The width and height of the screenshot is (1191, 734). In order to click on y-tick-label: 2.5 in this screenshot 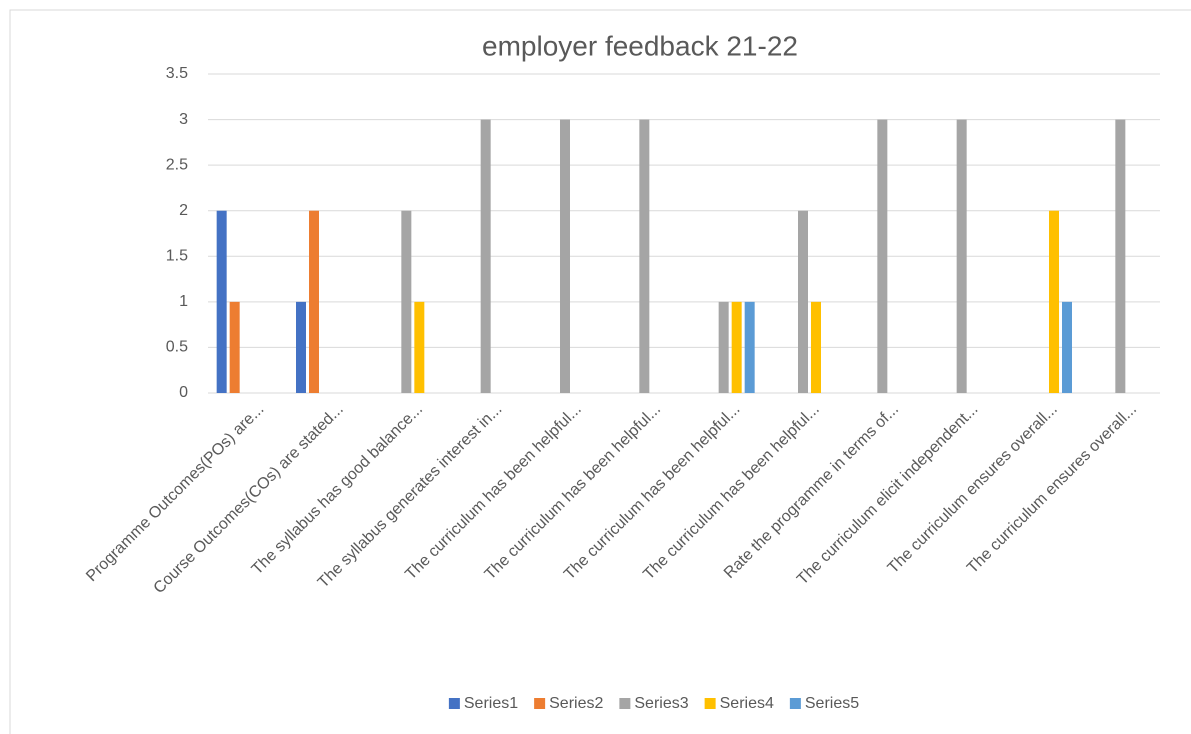, I will do `click(177, 164)`.